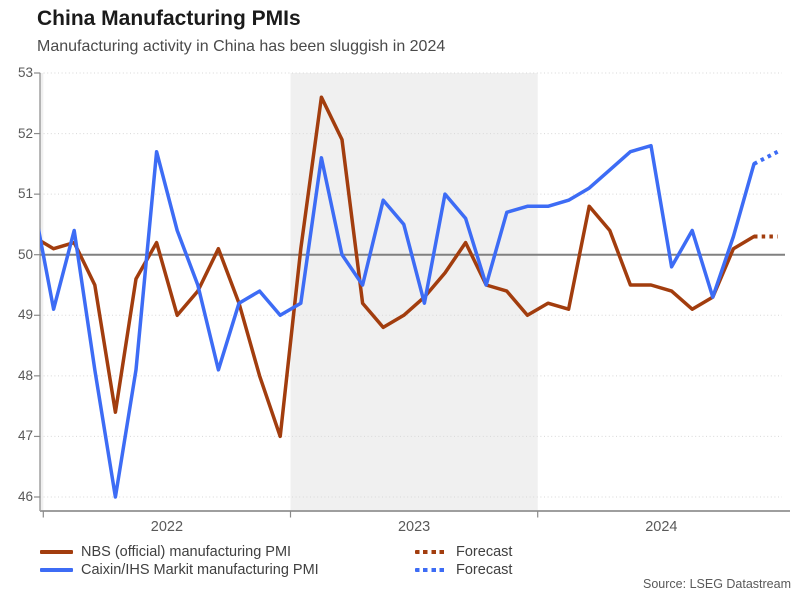  I want to click on source-credit: Source: LSEG Datastream, so click(717, 584).